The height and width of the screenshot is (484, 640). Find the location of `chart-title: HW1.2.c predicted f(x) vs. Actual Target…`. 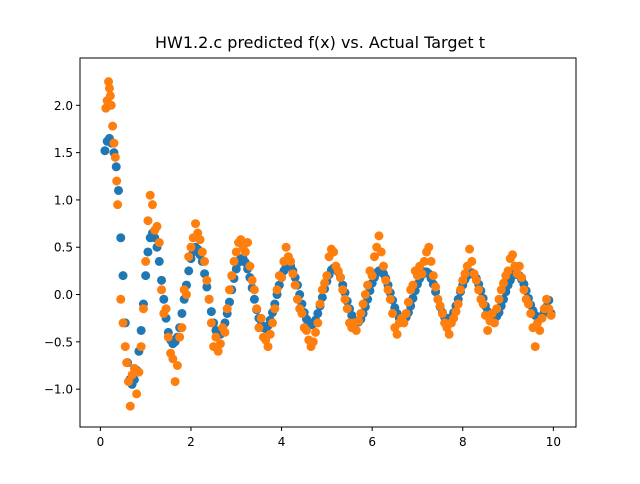

chart-title: HW1.2.c predicted f(x) vs. Actual Target… is located at coordinates (320, 42).